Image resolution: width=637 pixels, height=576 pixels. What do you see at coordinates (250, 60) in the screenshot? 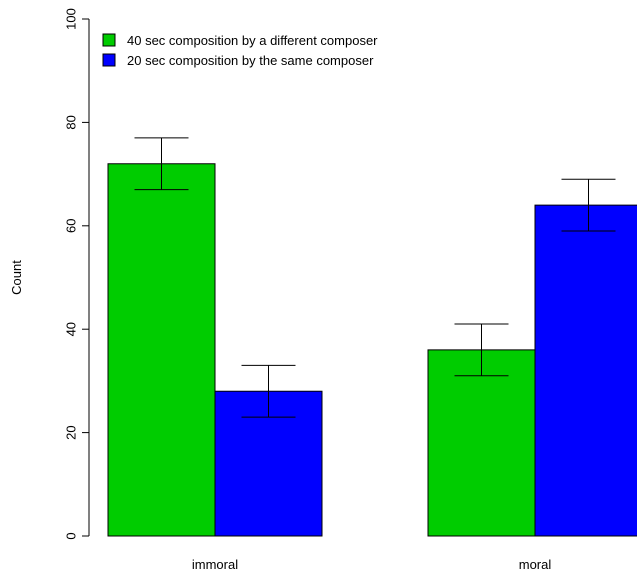
I see `legend-label-2: 20 sec composition by the same composer` at bounding box center [250, 60].